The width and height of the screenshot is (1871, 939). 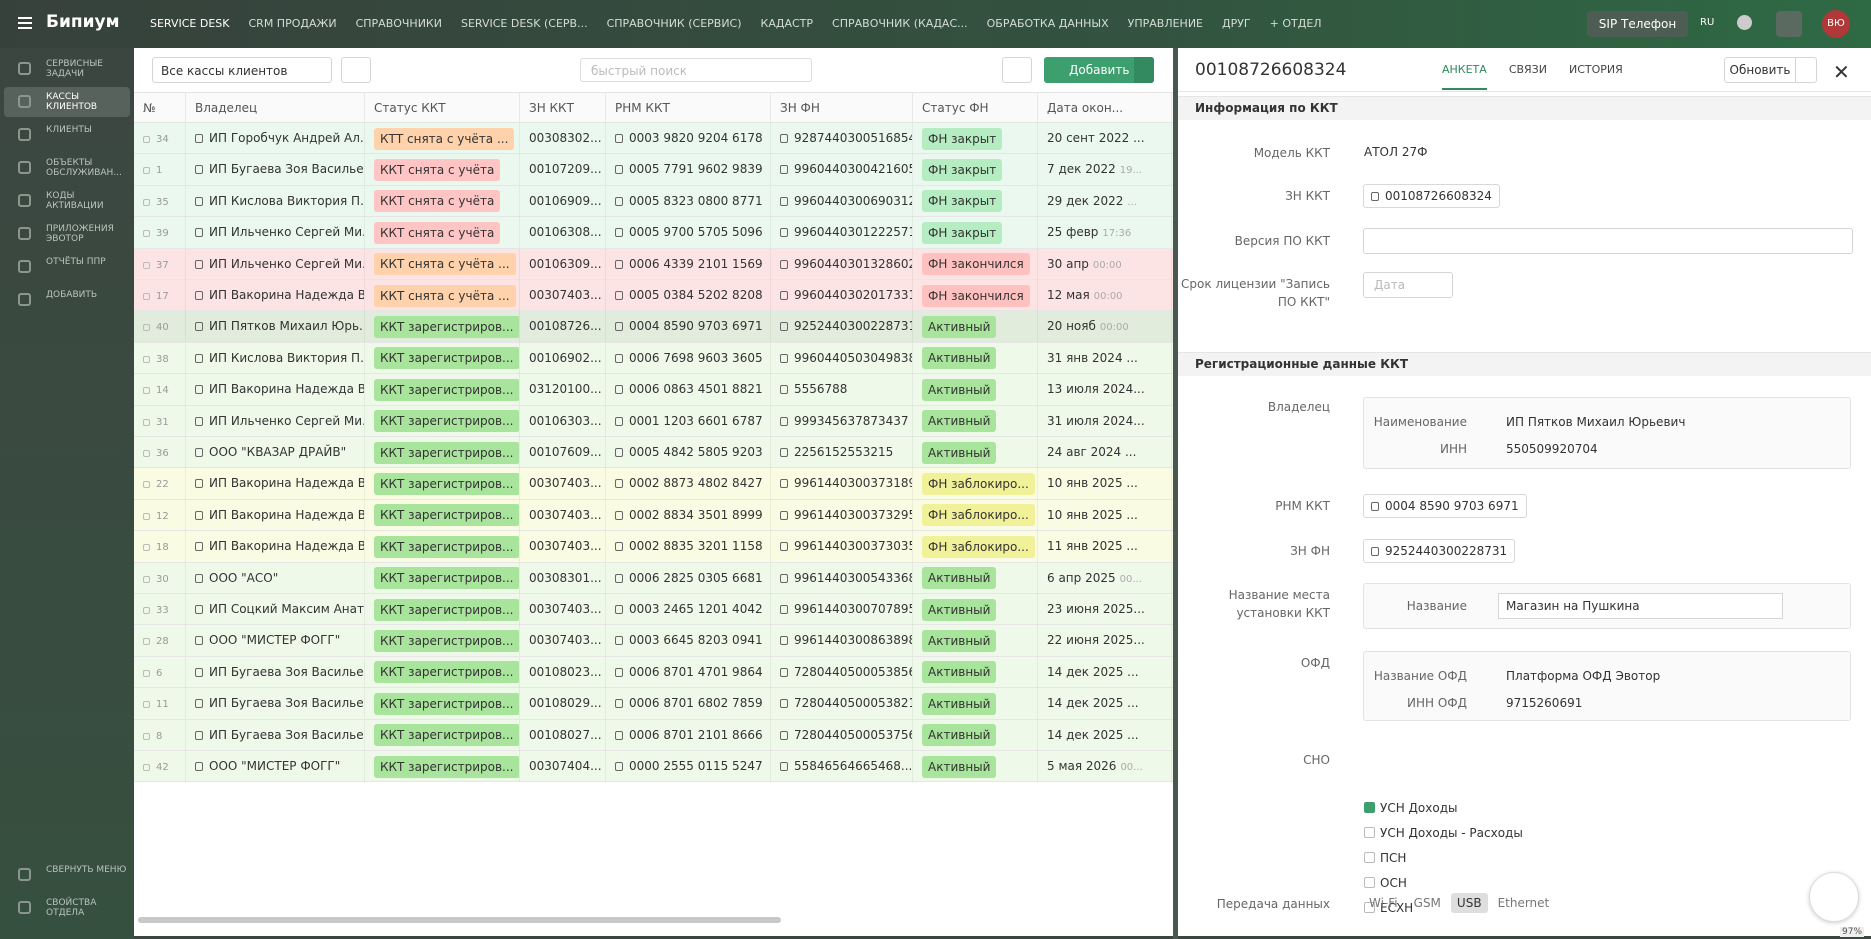 I want to click on language: RU, so click(x=1707, y=22).